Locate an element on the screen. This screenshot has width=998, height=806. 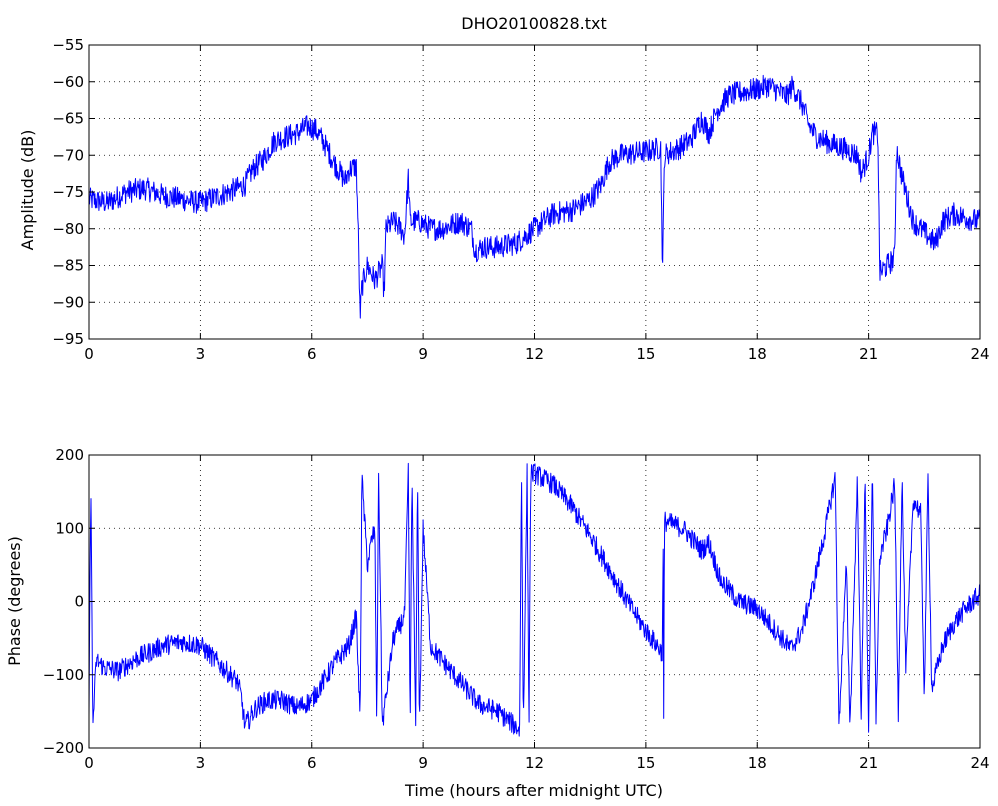
amplitude-y-tick-label: −80 is located at coordinates (68, 229).